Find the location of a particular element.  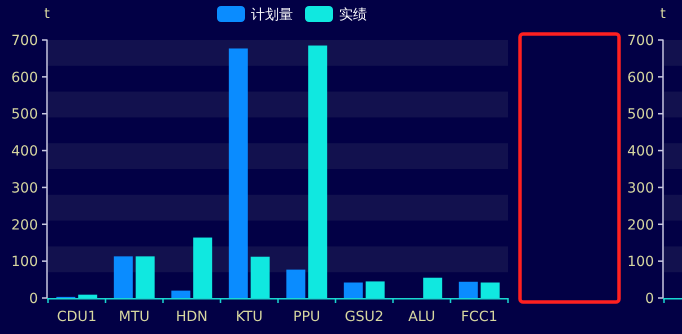

legend-label: 实绩 is located at coordinates (353, 15).